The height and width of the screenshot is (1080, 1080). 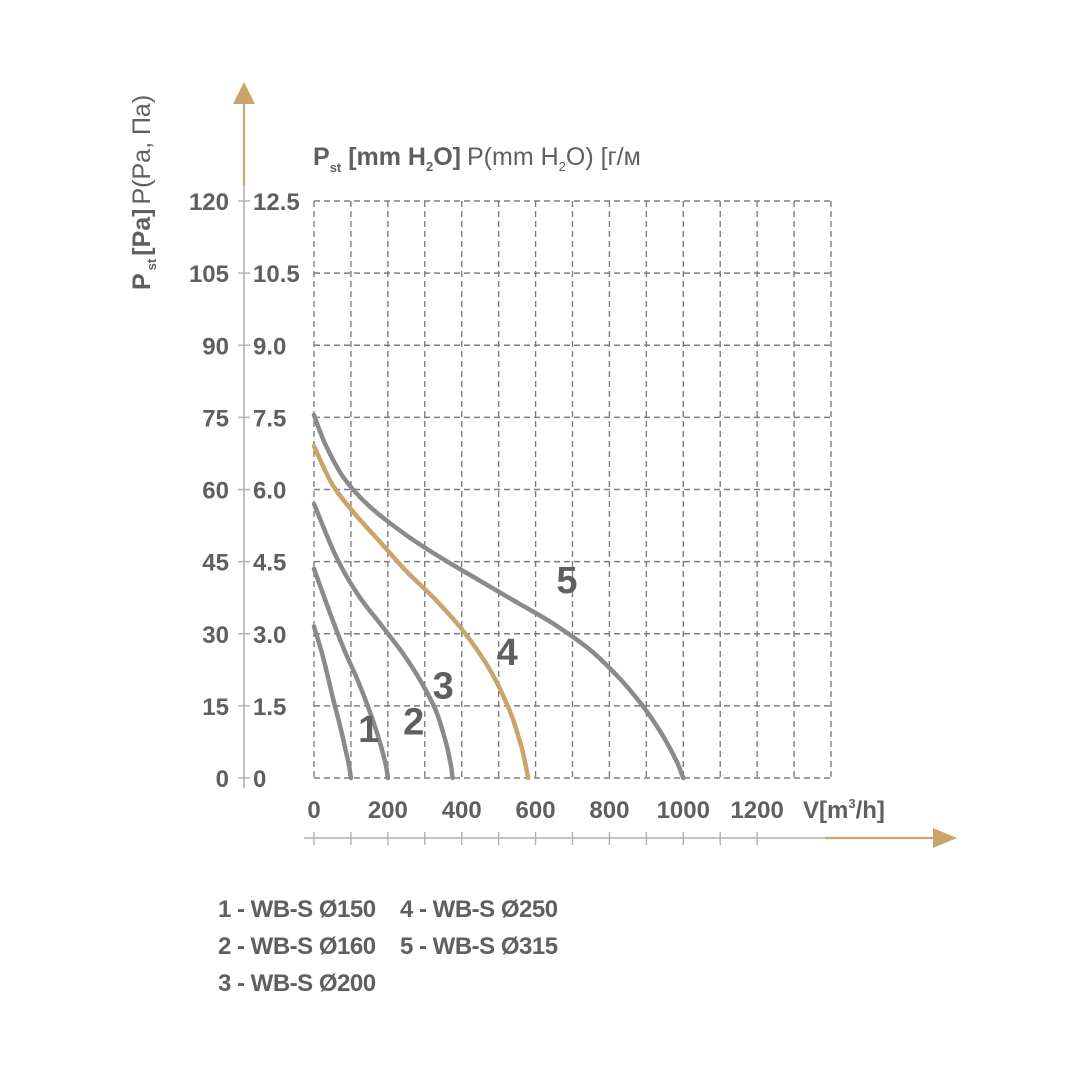 I want to click on legend-item: 1 - WB-S Ø150, so click(x=297, y=909).